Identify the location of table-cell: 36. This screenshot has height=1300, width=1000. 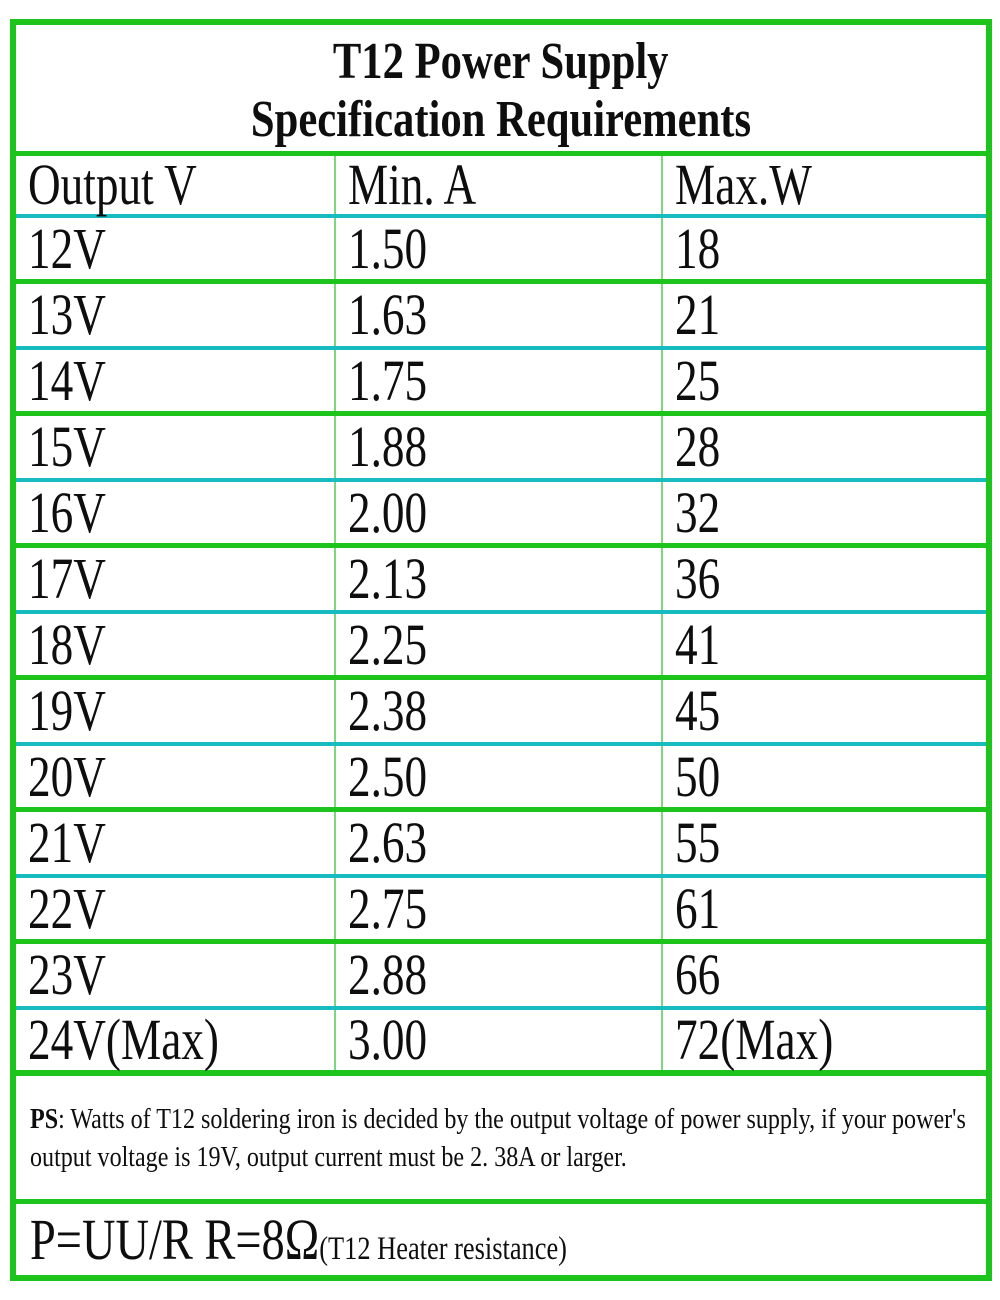
(823, 579).